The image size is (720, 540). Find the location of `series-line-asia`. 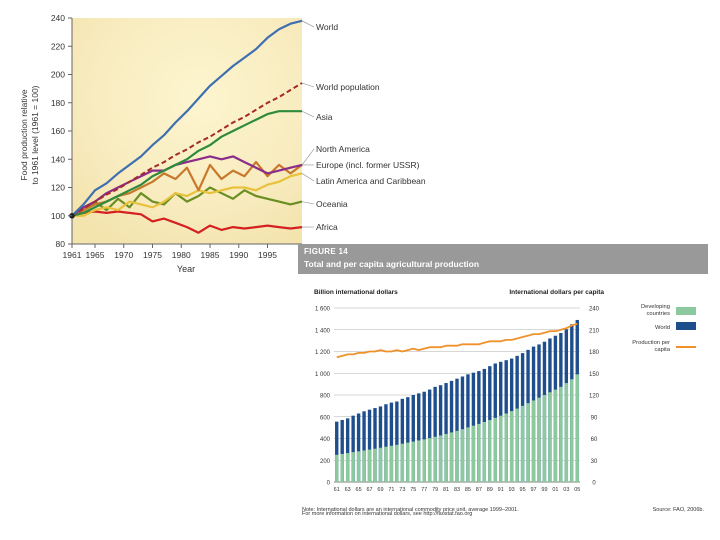

series-line-asia is located at coordinates (186, 163).